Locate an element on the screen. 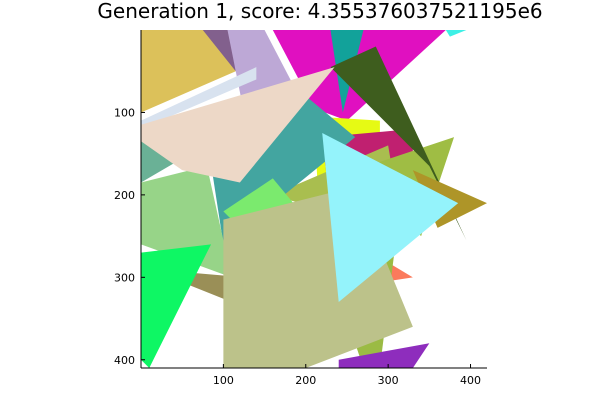 This screenshot has width=600, height=400. x-tick-label: 100 is located at coordinates (223, 380).